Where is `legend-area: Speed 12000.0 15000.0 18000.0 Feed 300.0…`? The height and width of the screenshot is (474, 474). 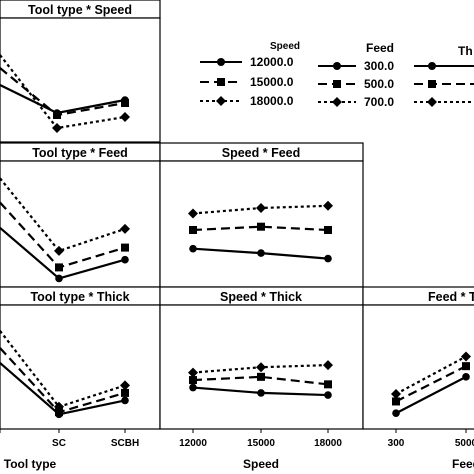 legend-area: Speed 12000.0 15000.0 18000.0 Feed 300.0… is located at coordinates (337, 75).